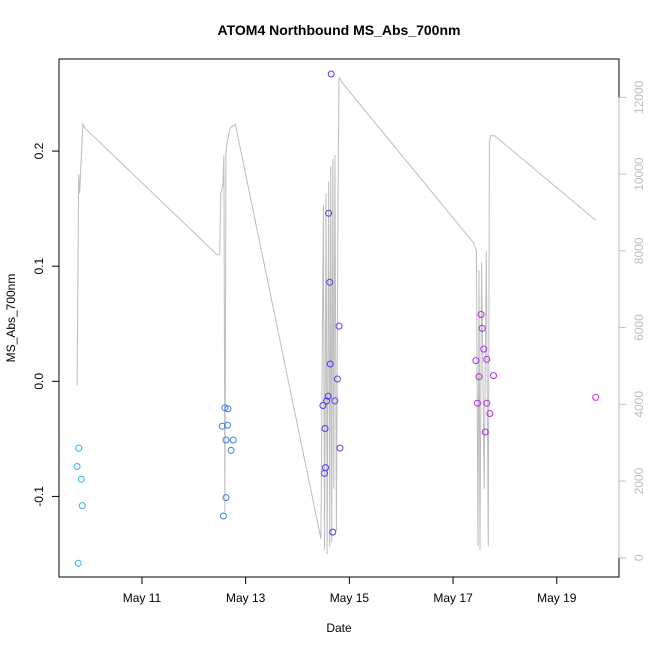 The height and width of the screenshot is (650, 650). I want to click on y-right-tick-label: 10000, so click(639, 174).